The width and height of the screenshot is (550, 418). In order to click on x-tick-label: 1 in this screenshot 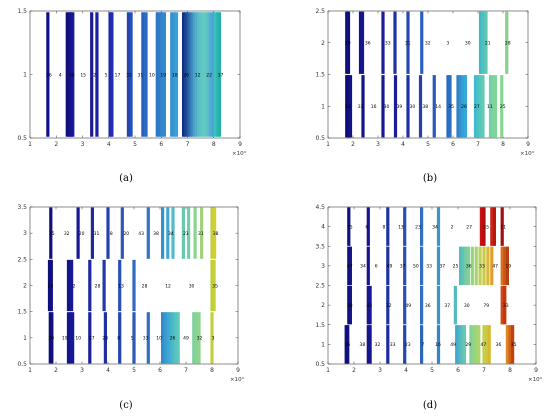, I will do `click(30, 370)`.